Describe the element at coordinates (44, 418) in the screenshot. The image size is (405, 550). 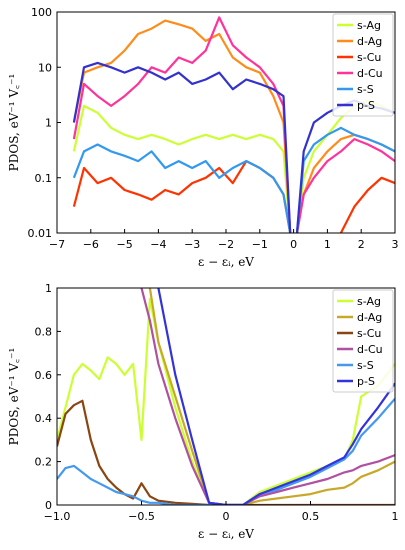
I see `y-tick-label: 0.4` at that location.